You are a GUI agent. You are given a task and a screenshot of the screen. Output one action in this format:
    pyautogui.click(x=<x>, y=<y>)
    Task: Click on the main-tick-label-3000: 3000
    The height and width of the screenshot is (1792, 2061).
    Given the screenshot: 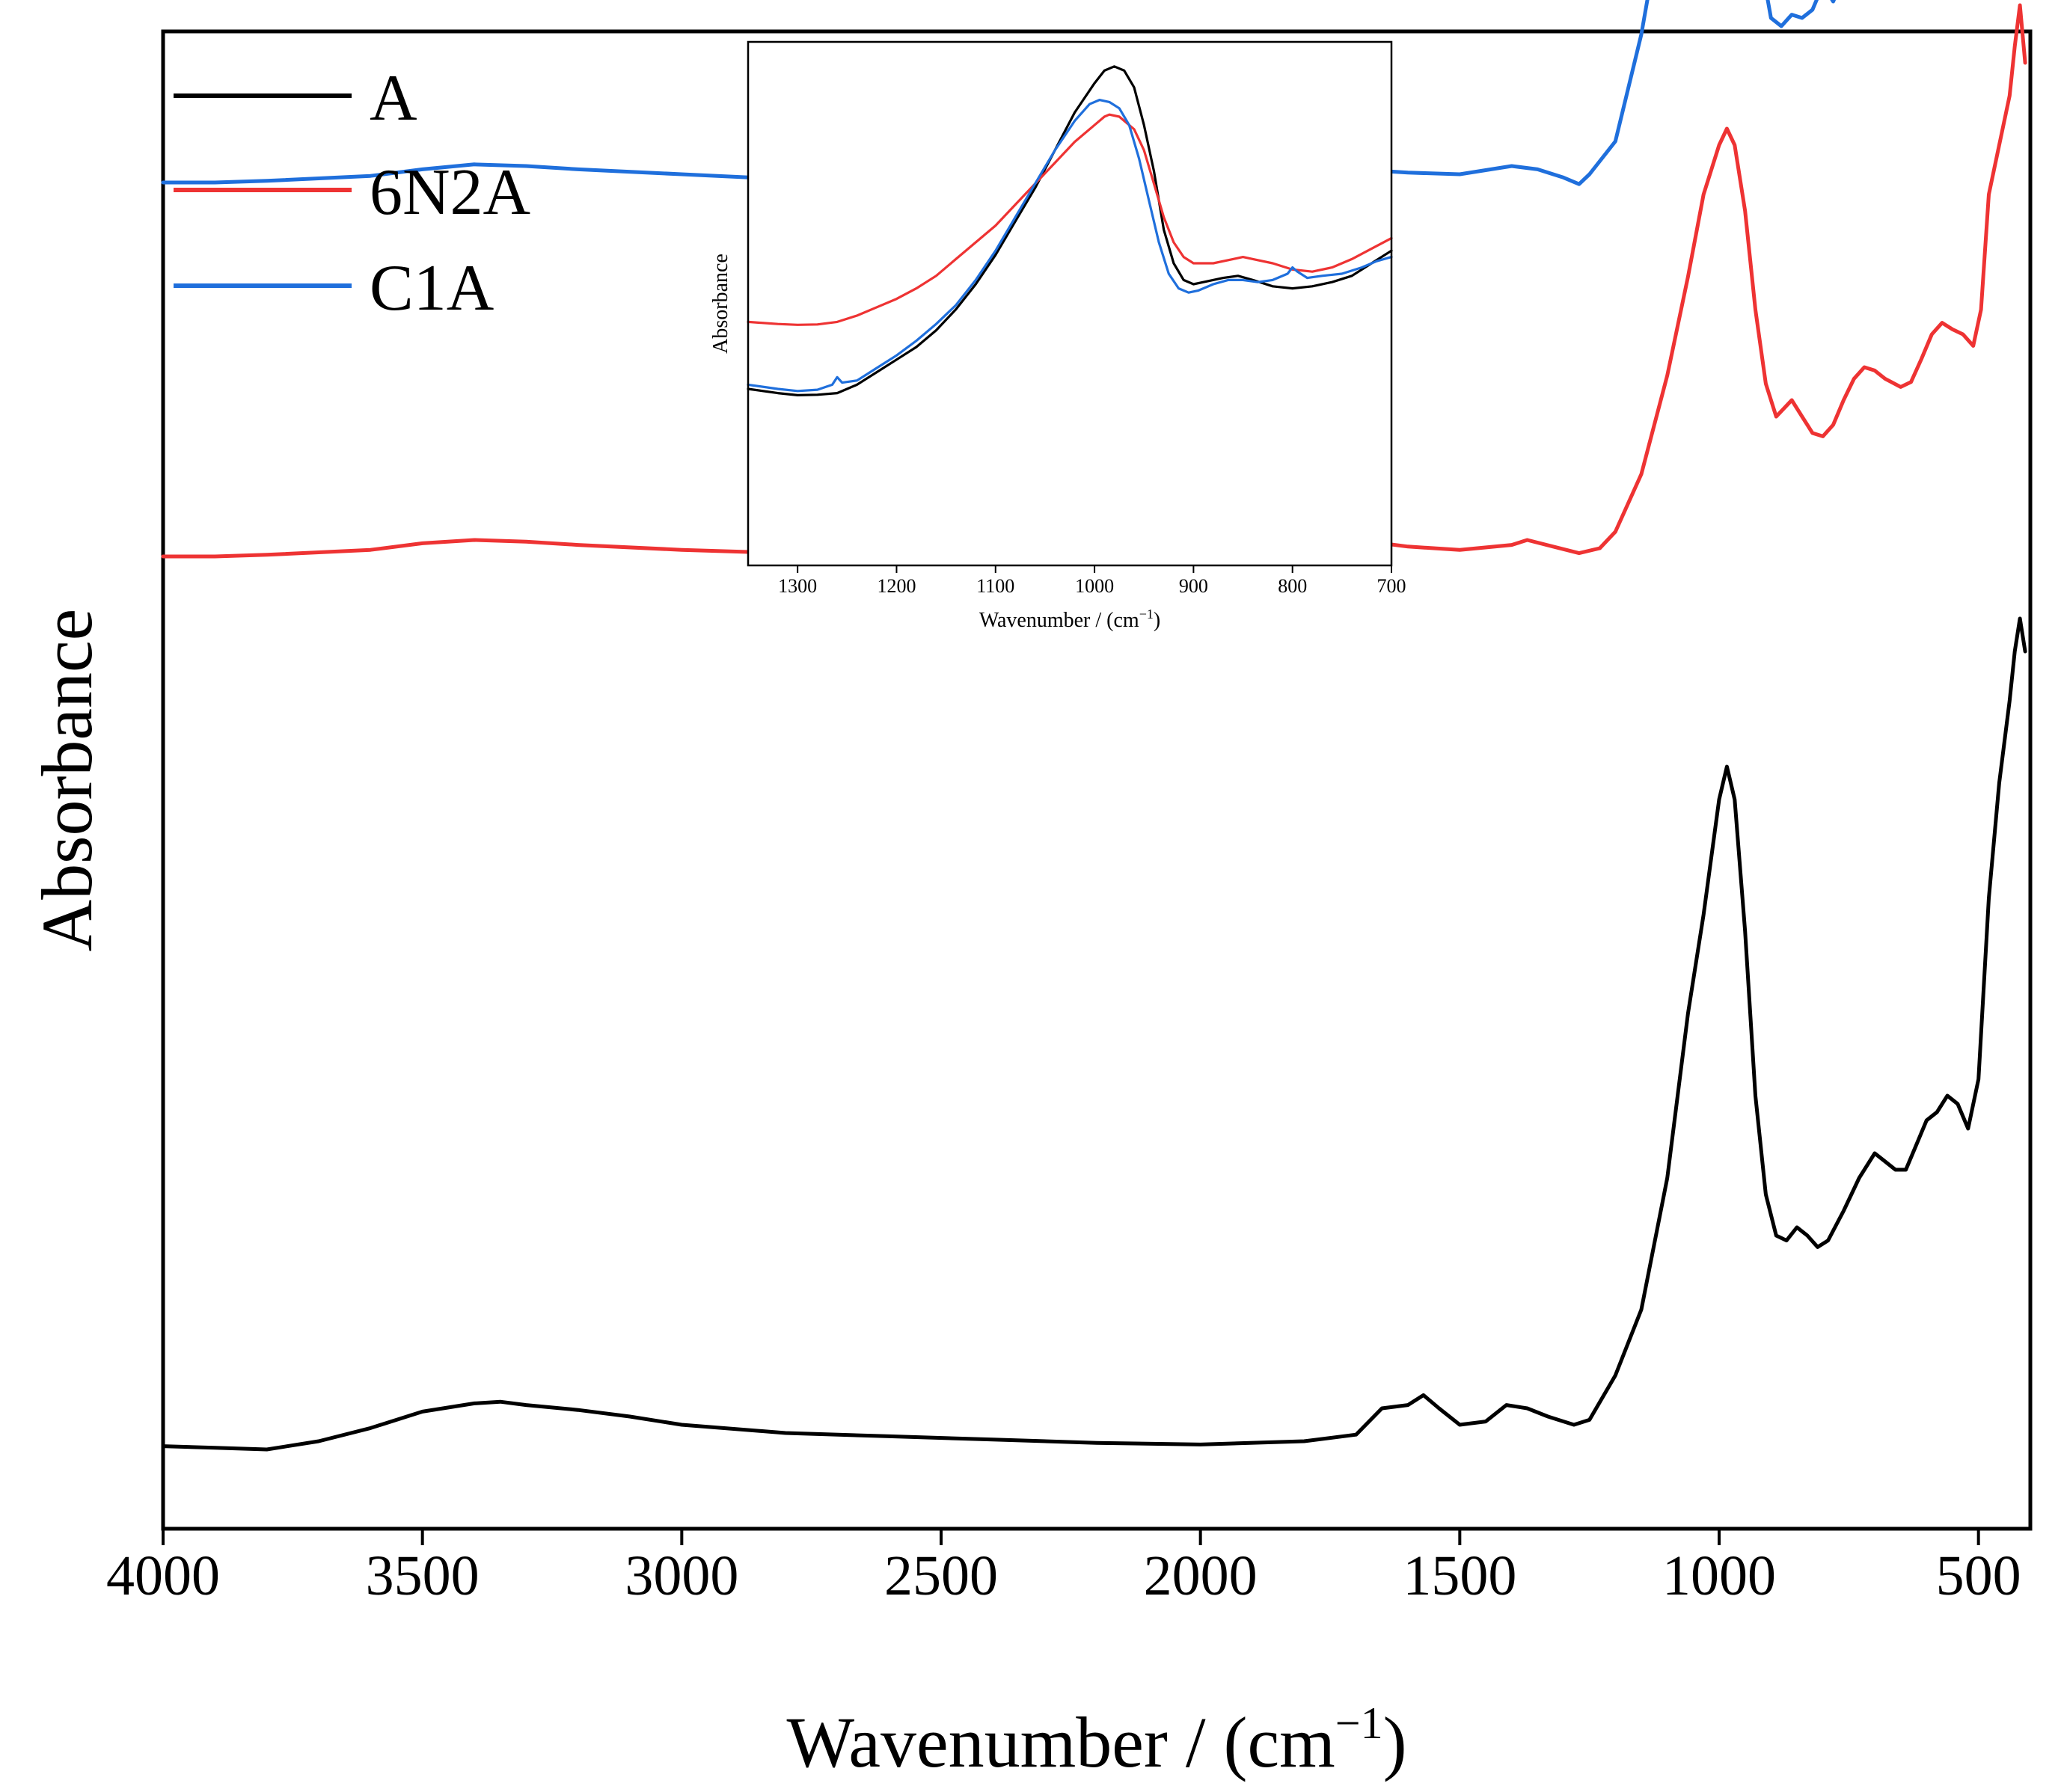 What is the action you would take?
    pyautogui.click(x=682, y=1575)
    